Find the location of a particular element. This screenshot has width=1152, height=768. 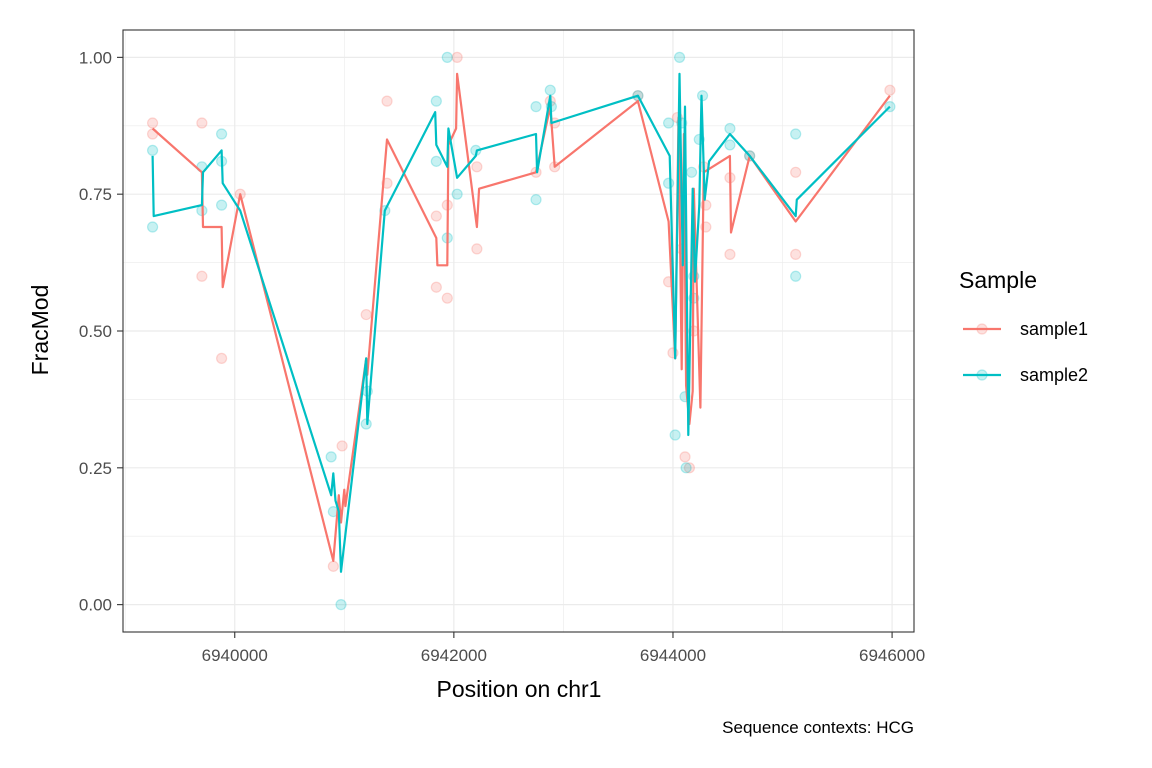

legend: Sample sample1 sample2 is located at coordinates (1023, 326).